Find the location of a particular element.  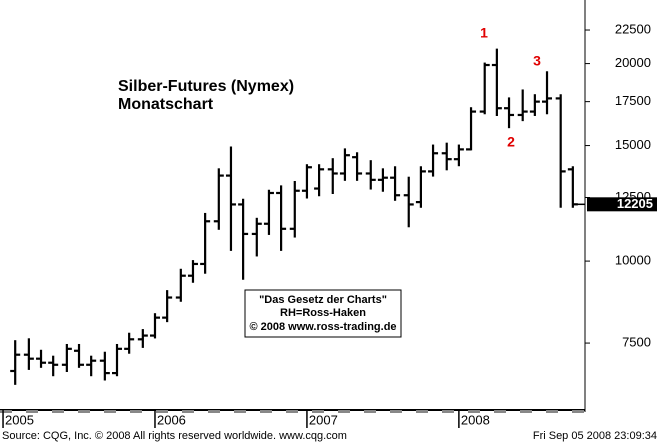

last-value-label: 12205 is located at coordinates (635, 203).